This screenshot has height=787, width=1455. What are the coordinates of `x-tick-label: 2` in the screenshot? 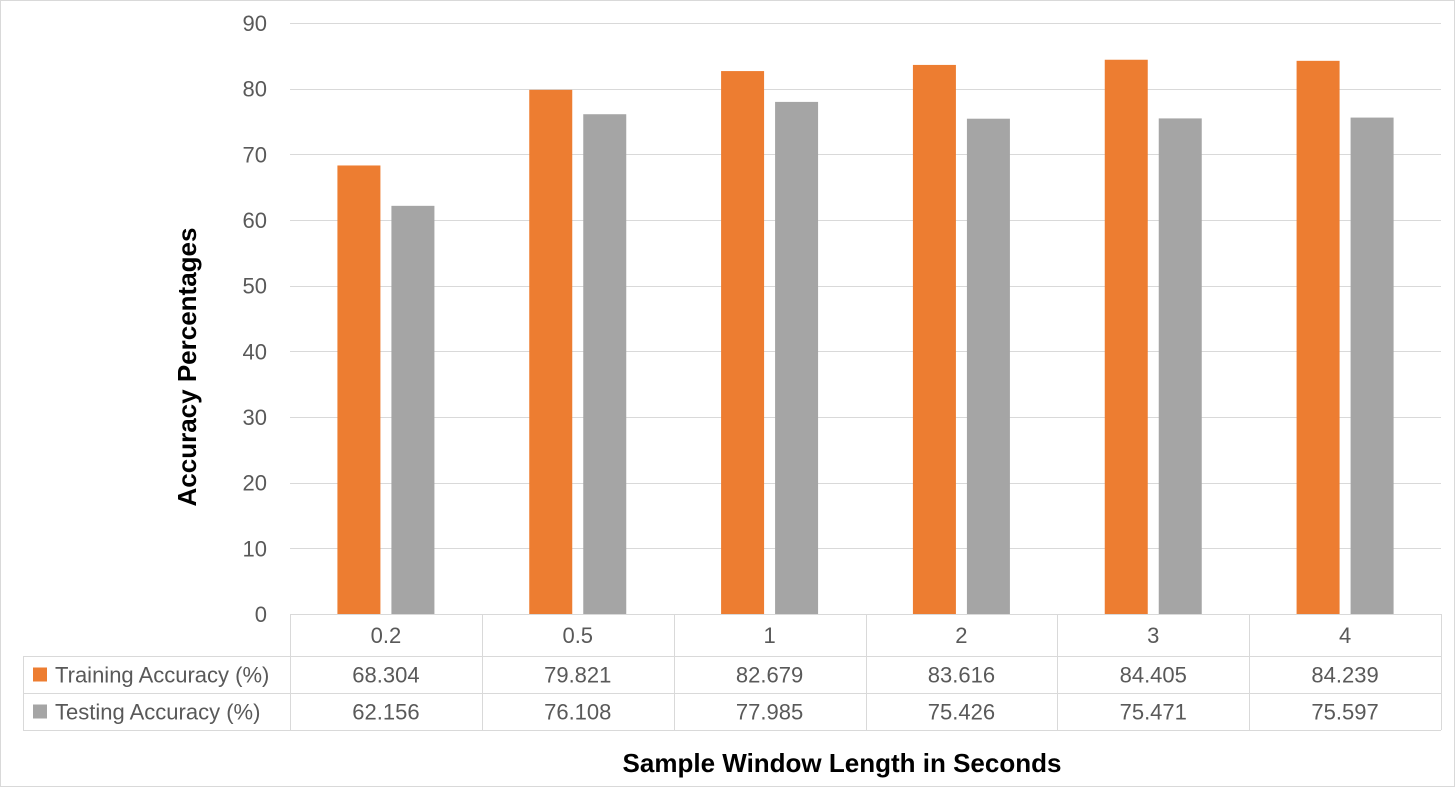 It's located at (961, 635).